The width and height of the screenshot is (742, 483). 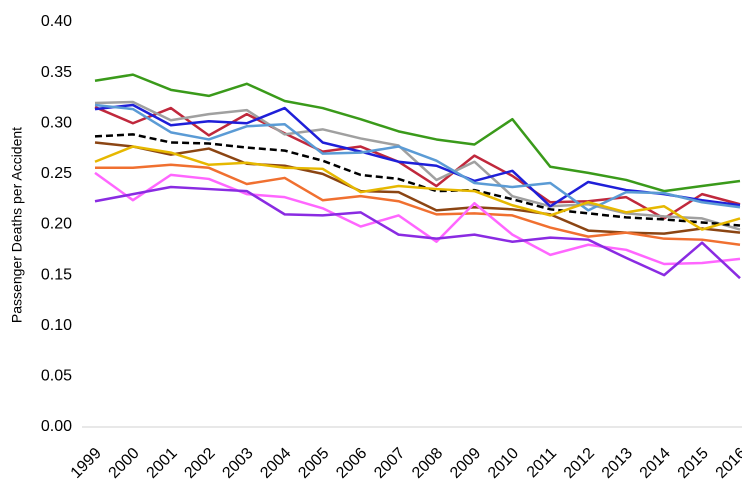 What do you see at coordinates (56, 325) in the screenshot?
I see `y-tick-label: 0.10` at bounding box center [56, 325].